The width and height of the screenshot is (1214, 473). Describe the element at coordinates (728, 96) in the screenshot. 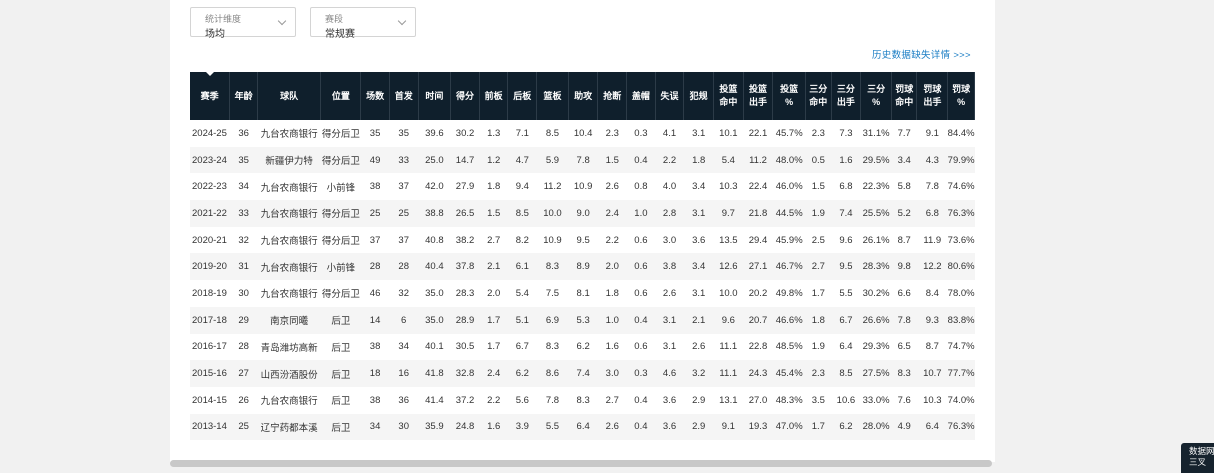

I see `column-header: 投篮 命中` at that location.